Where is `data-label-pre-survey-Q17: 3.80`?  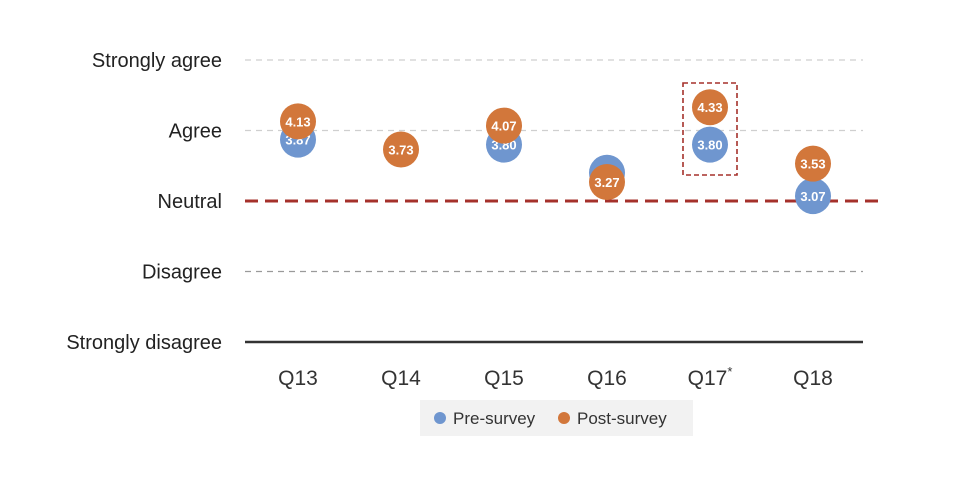 data-label-pre-survey-Q17: 3.80 is located at coordinates (709, 145).